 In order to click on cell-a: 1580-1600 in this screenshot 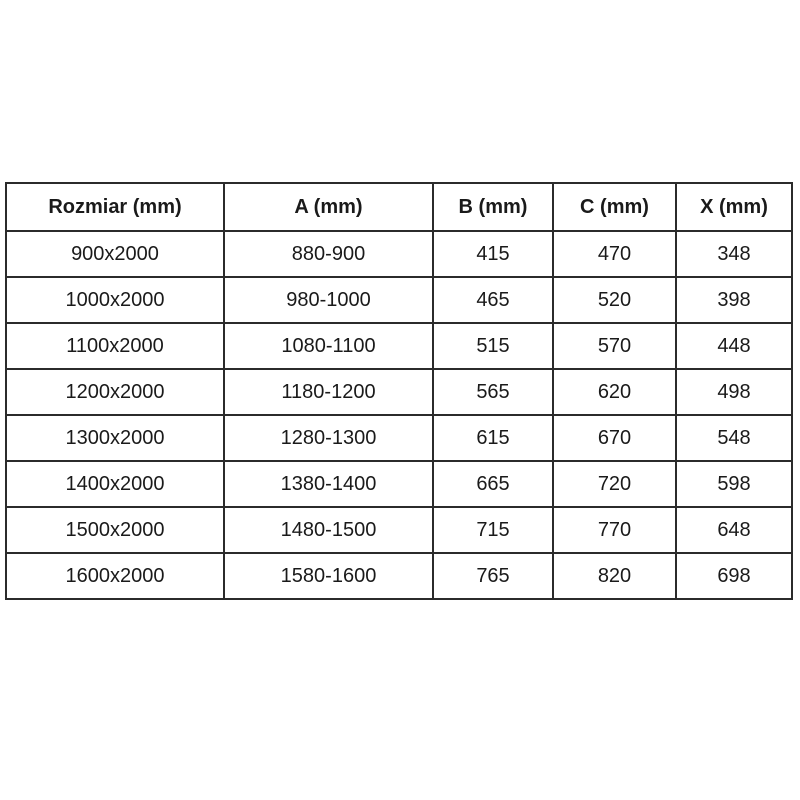, I will do `click(328, 576)`.